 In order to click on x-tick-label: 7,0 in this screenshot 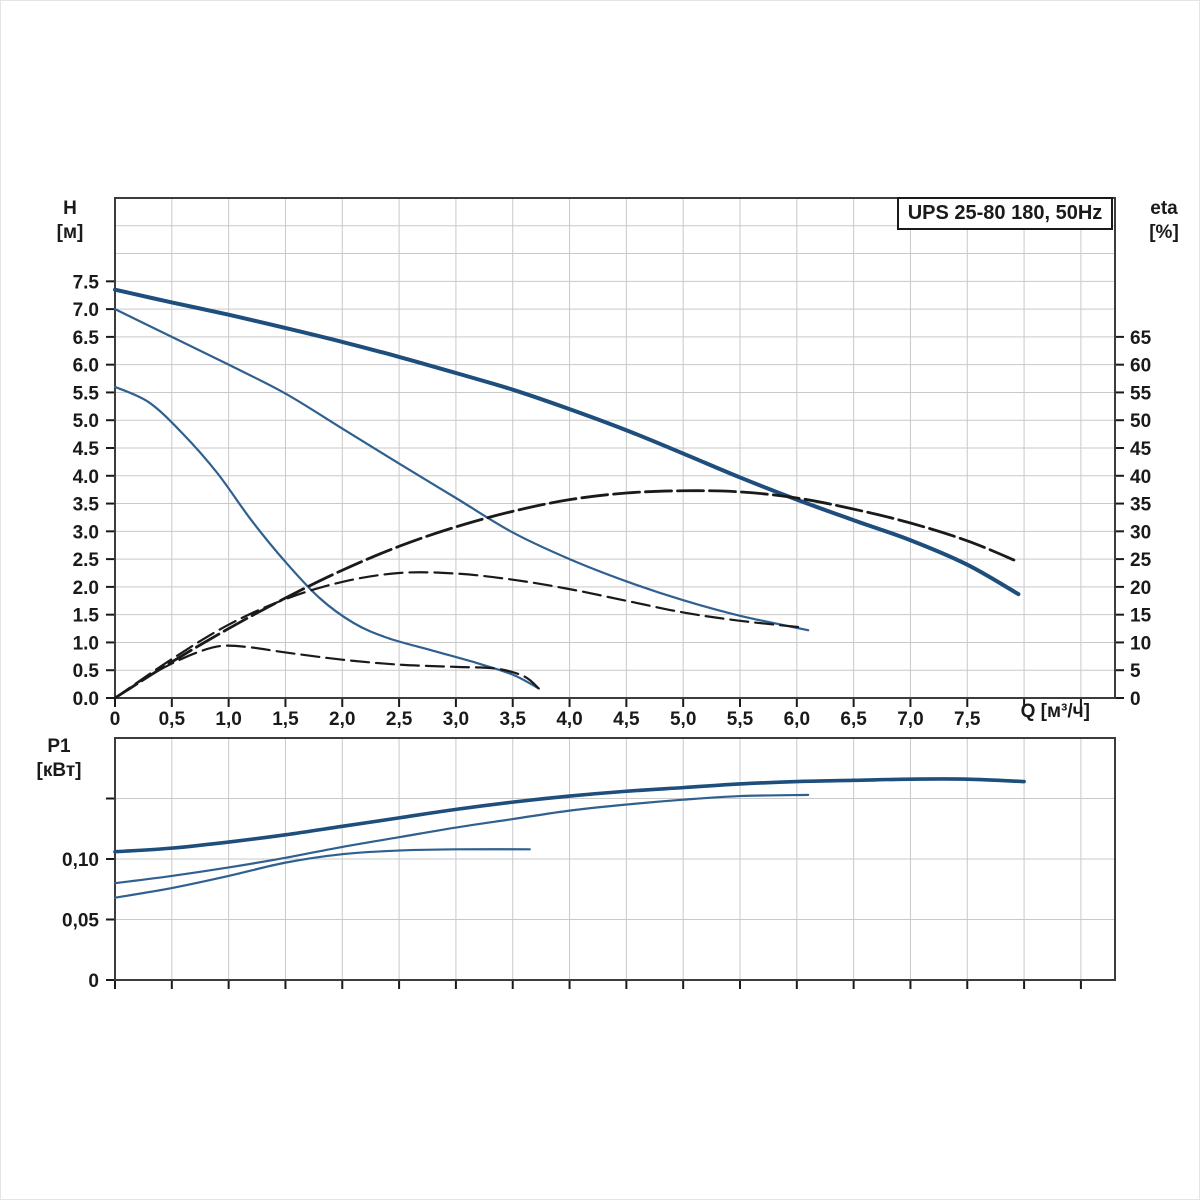, I will do `click(910, 719)`.